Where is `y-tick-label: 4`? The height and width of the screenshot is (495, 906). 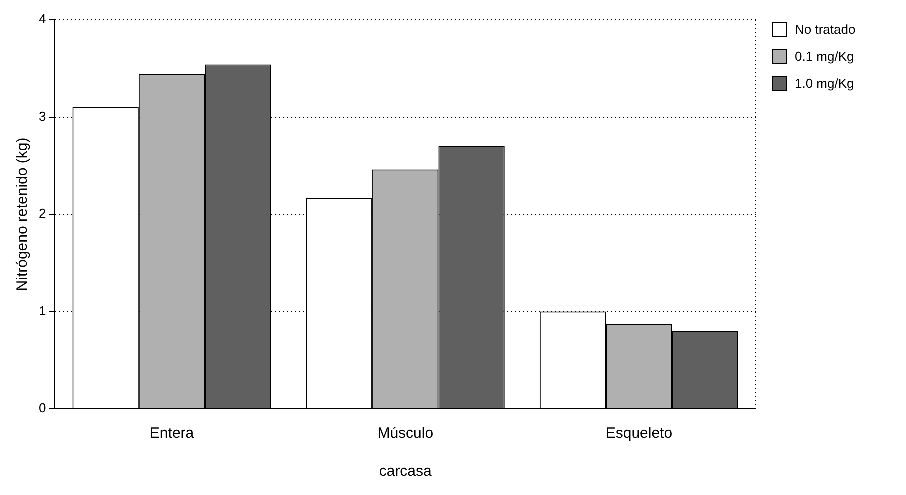
y-tick-label: 4 is located at coordinates (42, 19).